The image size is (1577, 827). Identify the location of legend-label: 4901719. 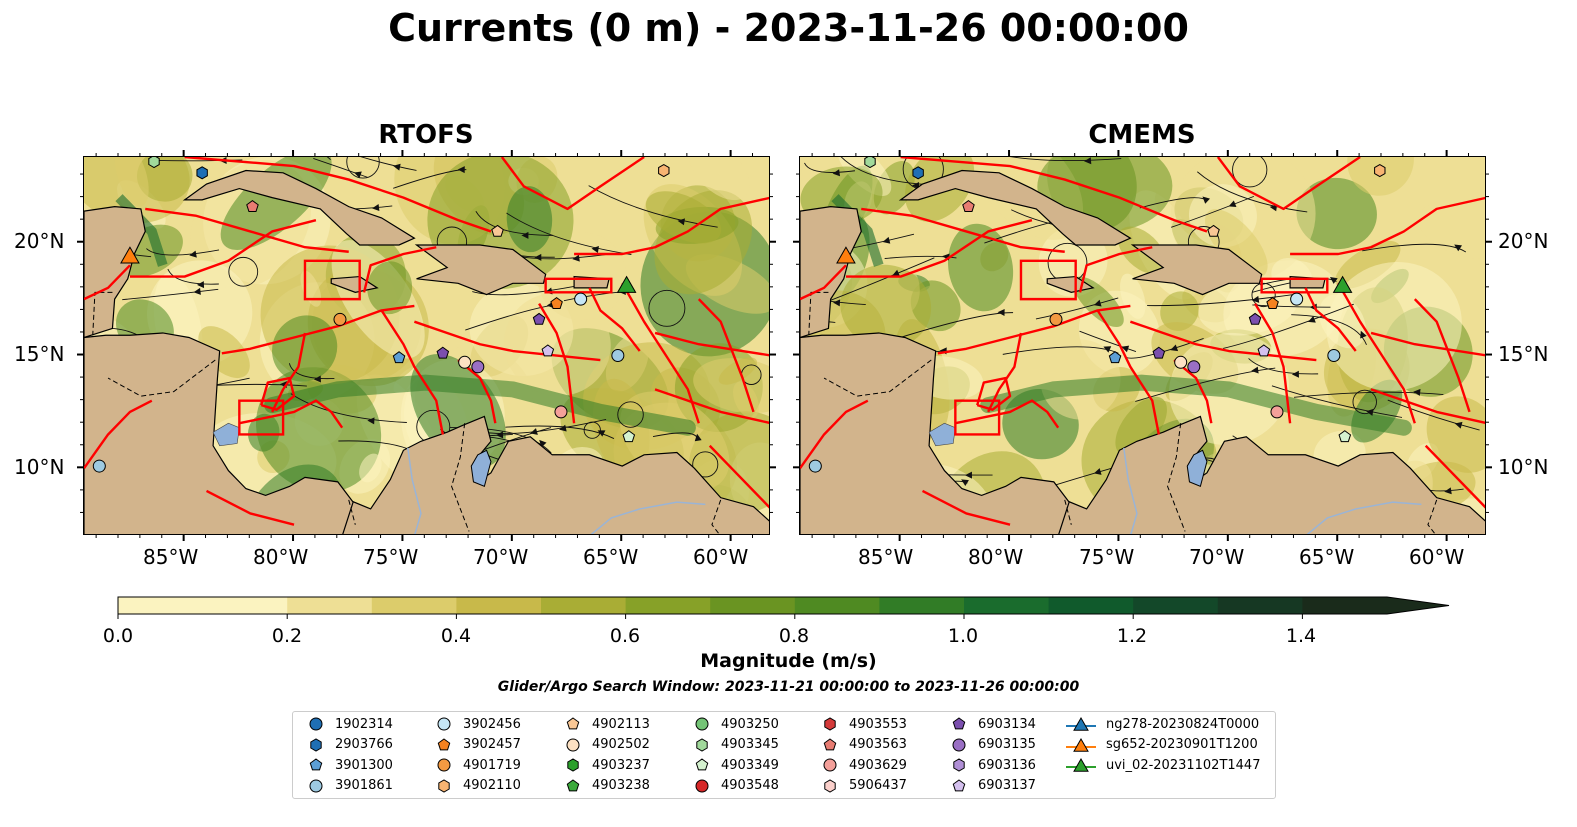
(492, 765).